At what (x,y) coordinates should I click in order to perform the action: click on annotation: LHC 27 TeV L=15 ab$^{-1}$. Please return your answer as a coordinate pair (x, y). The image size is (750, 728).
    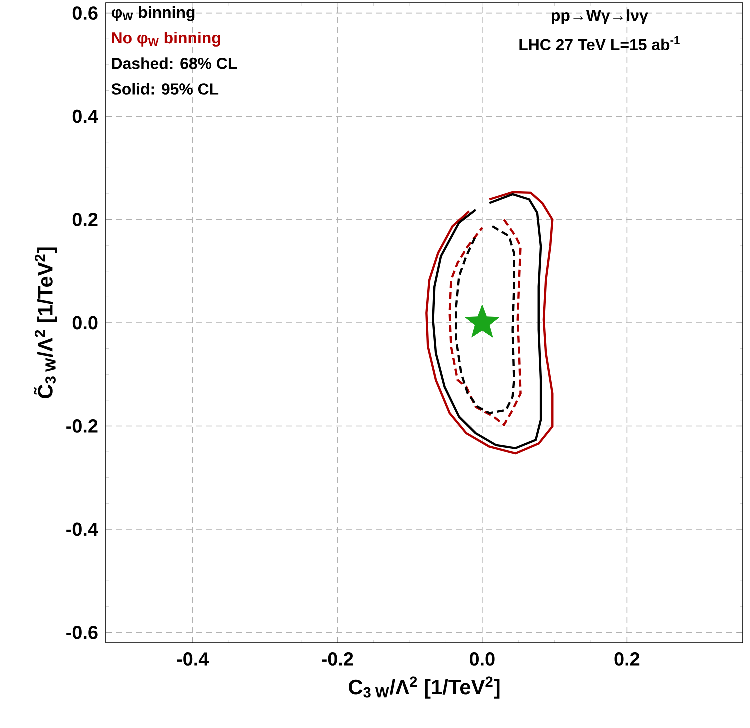
    Looking at the image, I should click on (600, 43).